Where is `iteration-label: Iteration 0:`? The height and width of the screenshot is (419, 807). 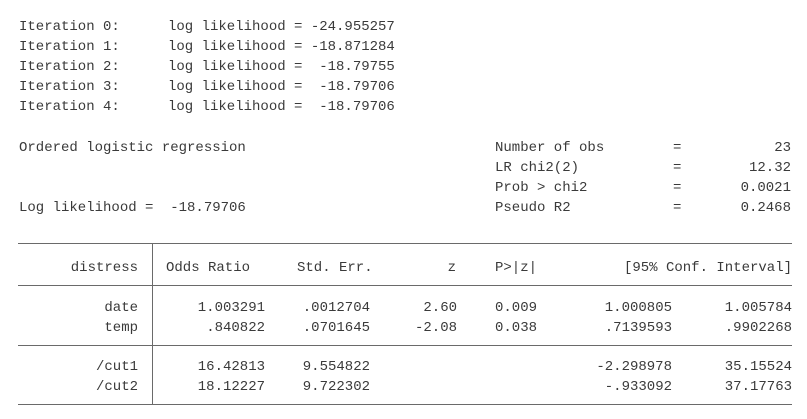
iteration-label: Iteration 0: is located at coordinates (69, 27).